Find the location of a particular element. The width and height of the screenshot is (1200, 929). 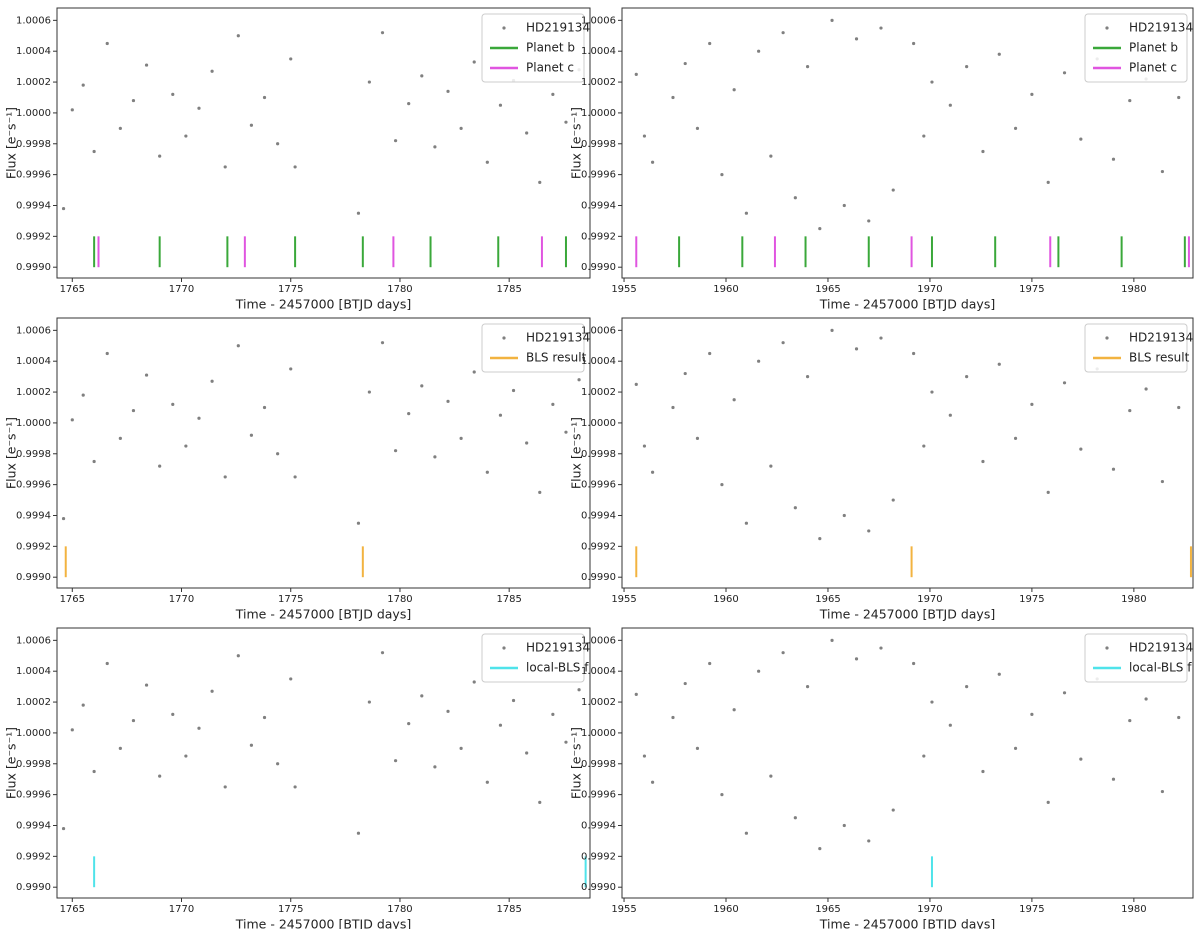

x-tick-label: 1780 is located at coordinates (399, 599).